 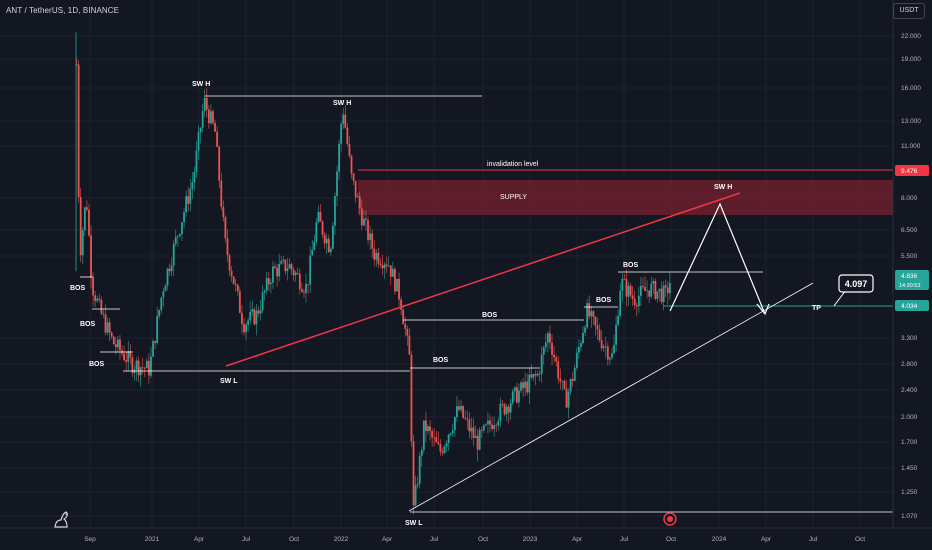 I want to click on time-tick: 2024, so click(x=719, y=539).